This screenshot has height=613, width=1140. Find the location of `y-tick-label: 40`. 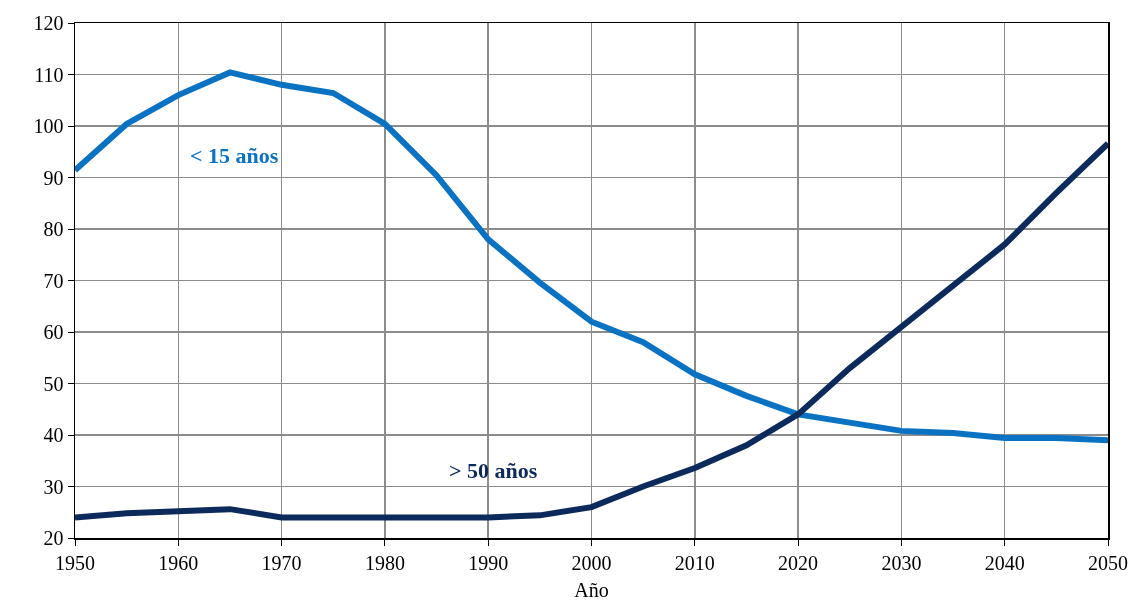

y-tick-label: 40 is located at coordinates (53, 435).